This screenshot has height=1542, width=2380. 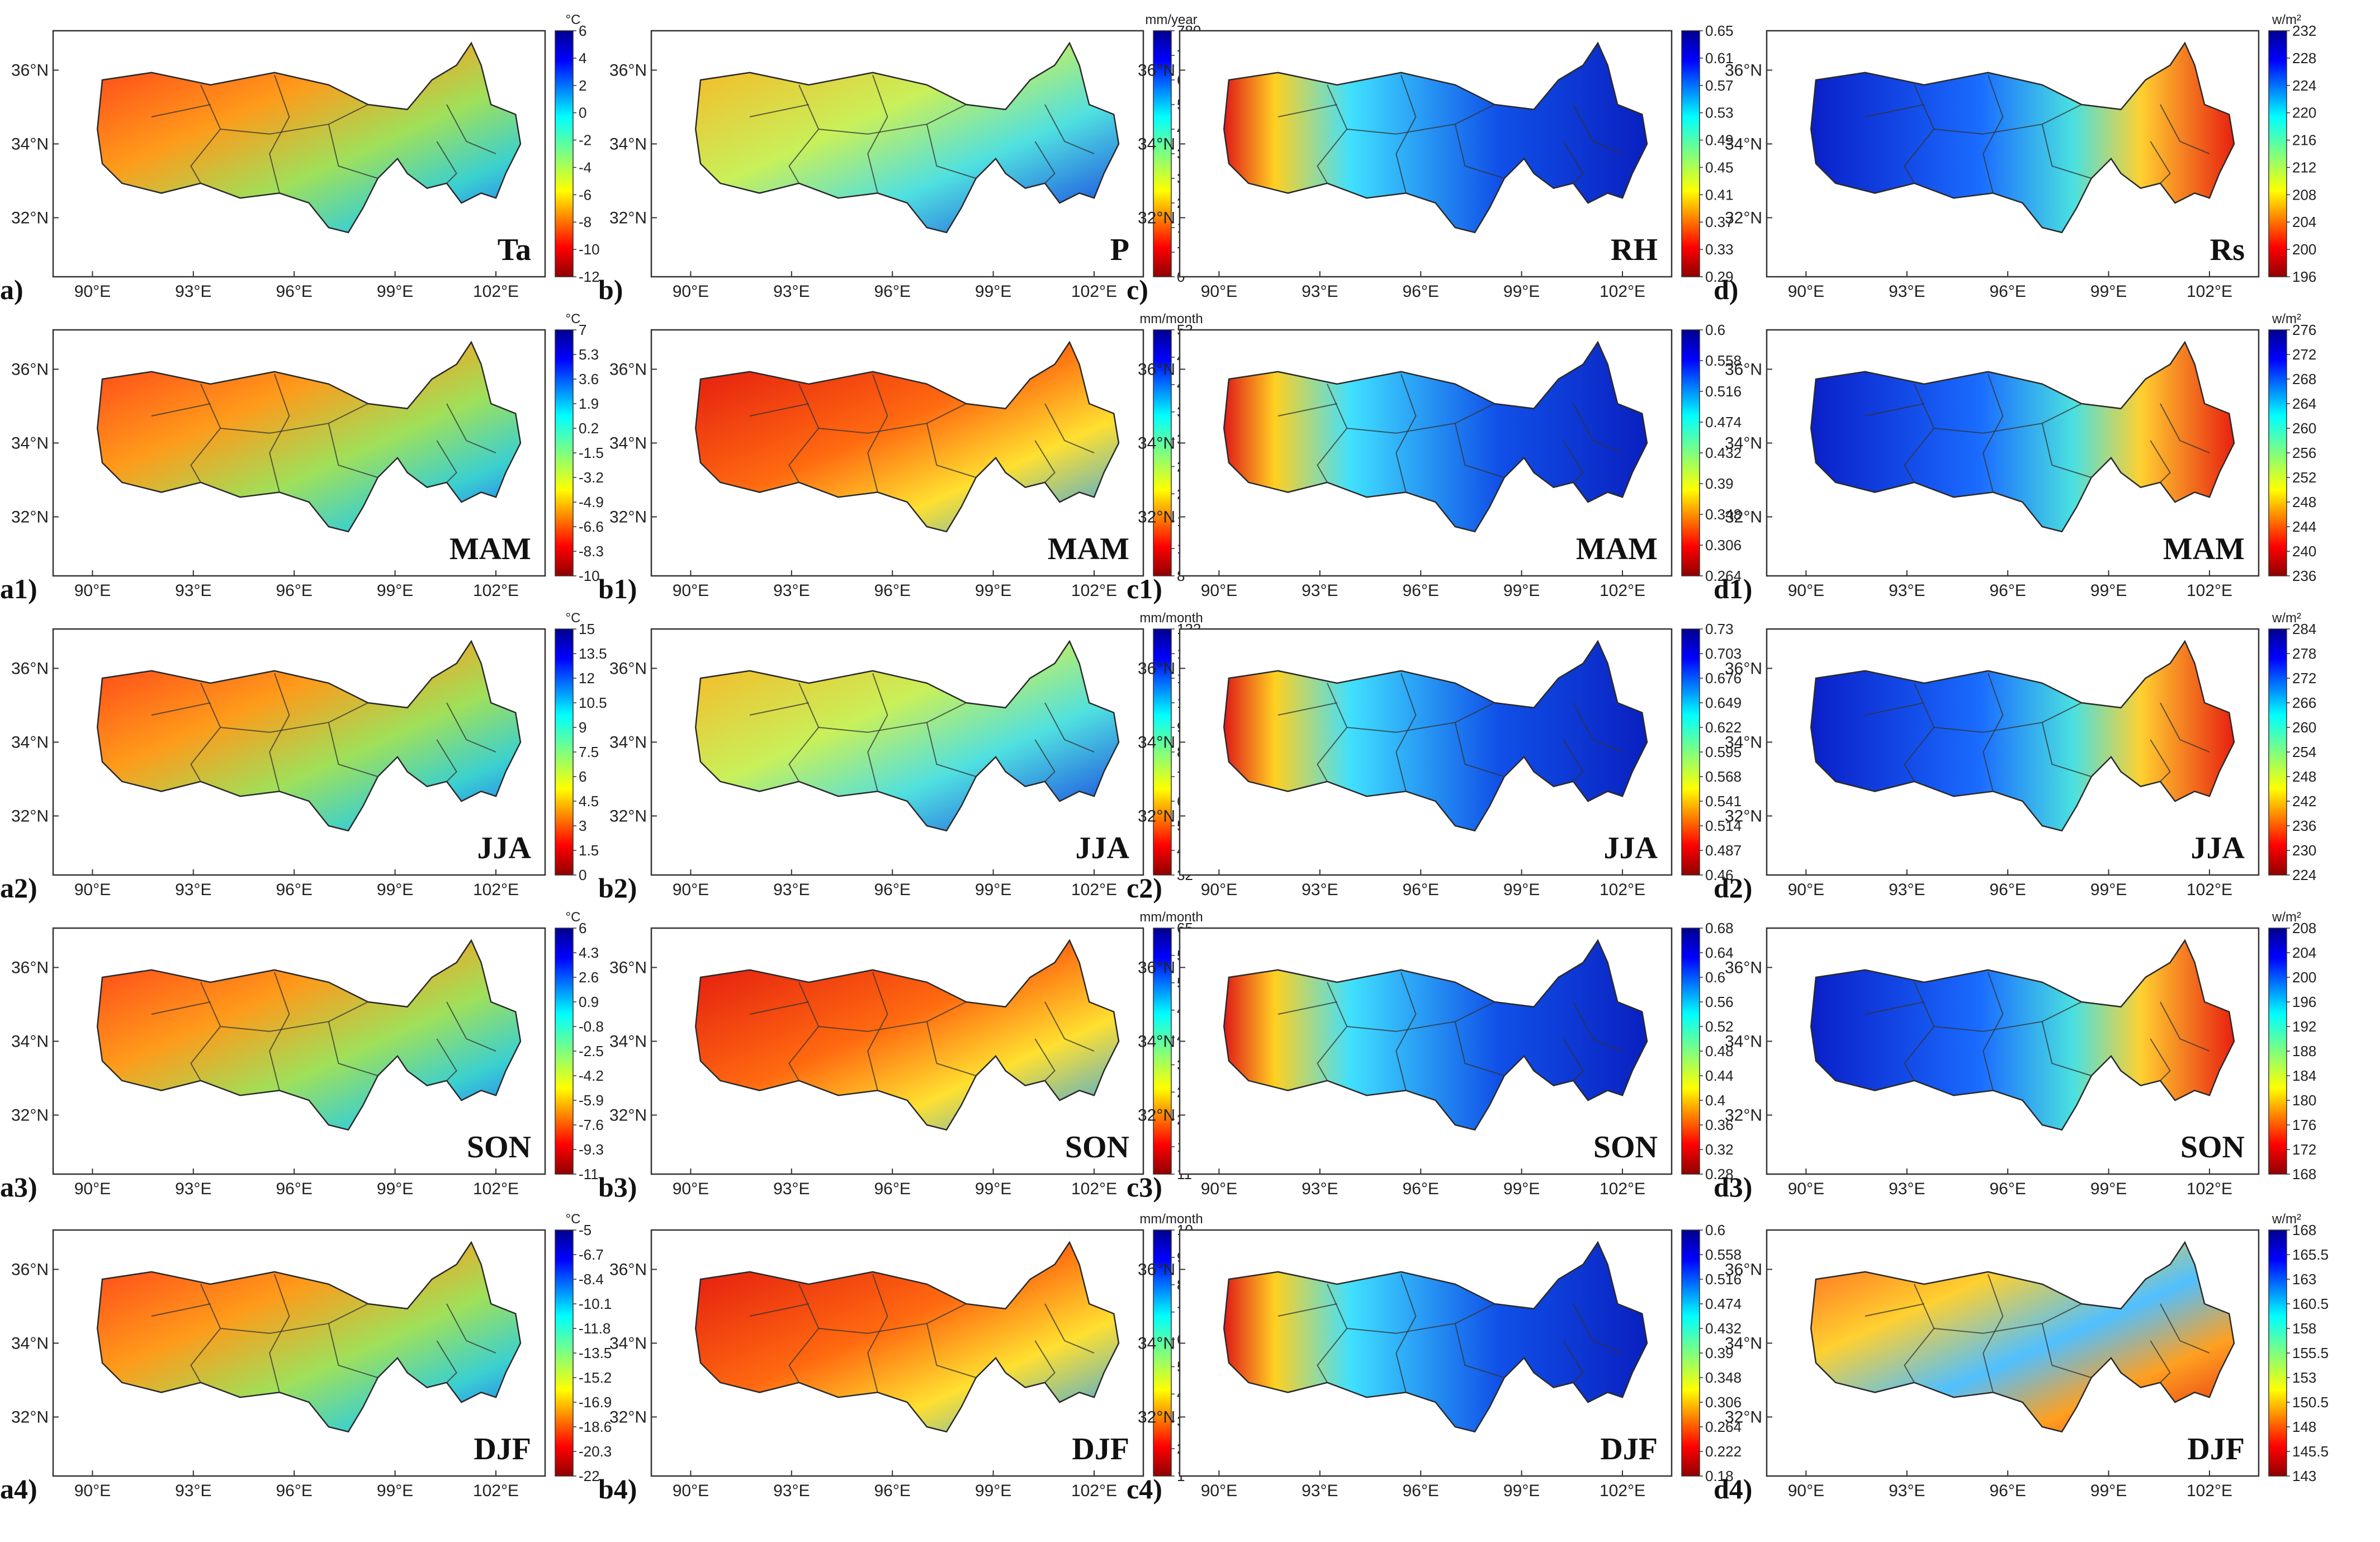 What do you see at coordinates (589, 977) in the screenshot?
I see `colorbar-tick-label: 2.6` at bounding box center [589, 977].